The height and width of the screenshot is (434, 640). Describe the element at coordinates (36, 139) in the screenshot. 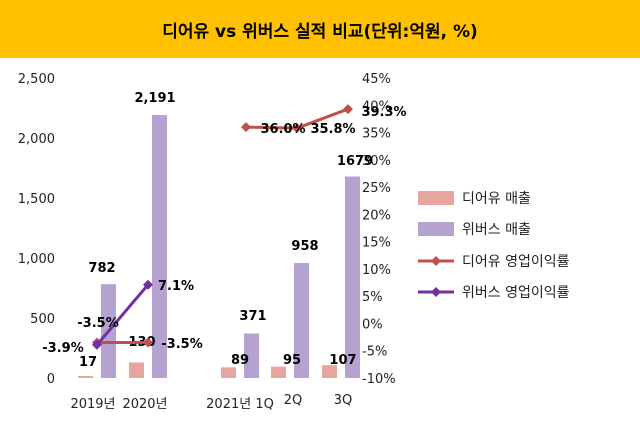

I see `left-axis-tick: 2,000` at that location.